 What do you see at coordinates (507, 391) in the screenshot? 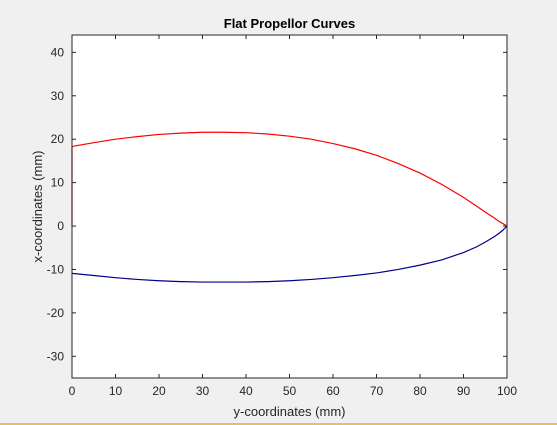
I see `x-tick-label: 100` at bounding box center [507, 391].